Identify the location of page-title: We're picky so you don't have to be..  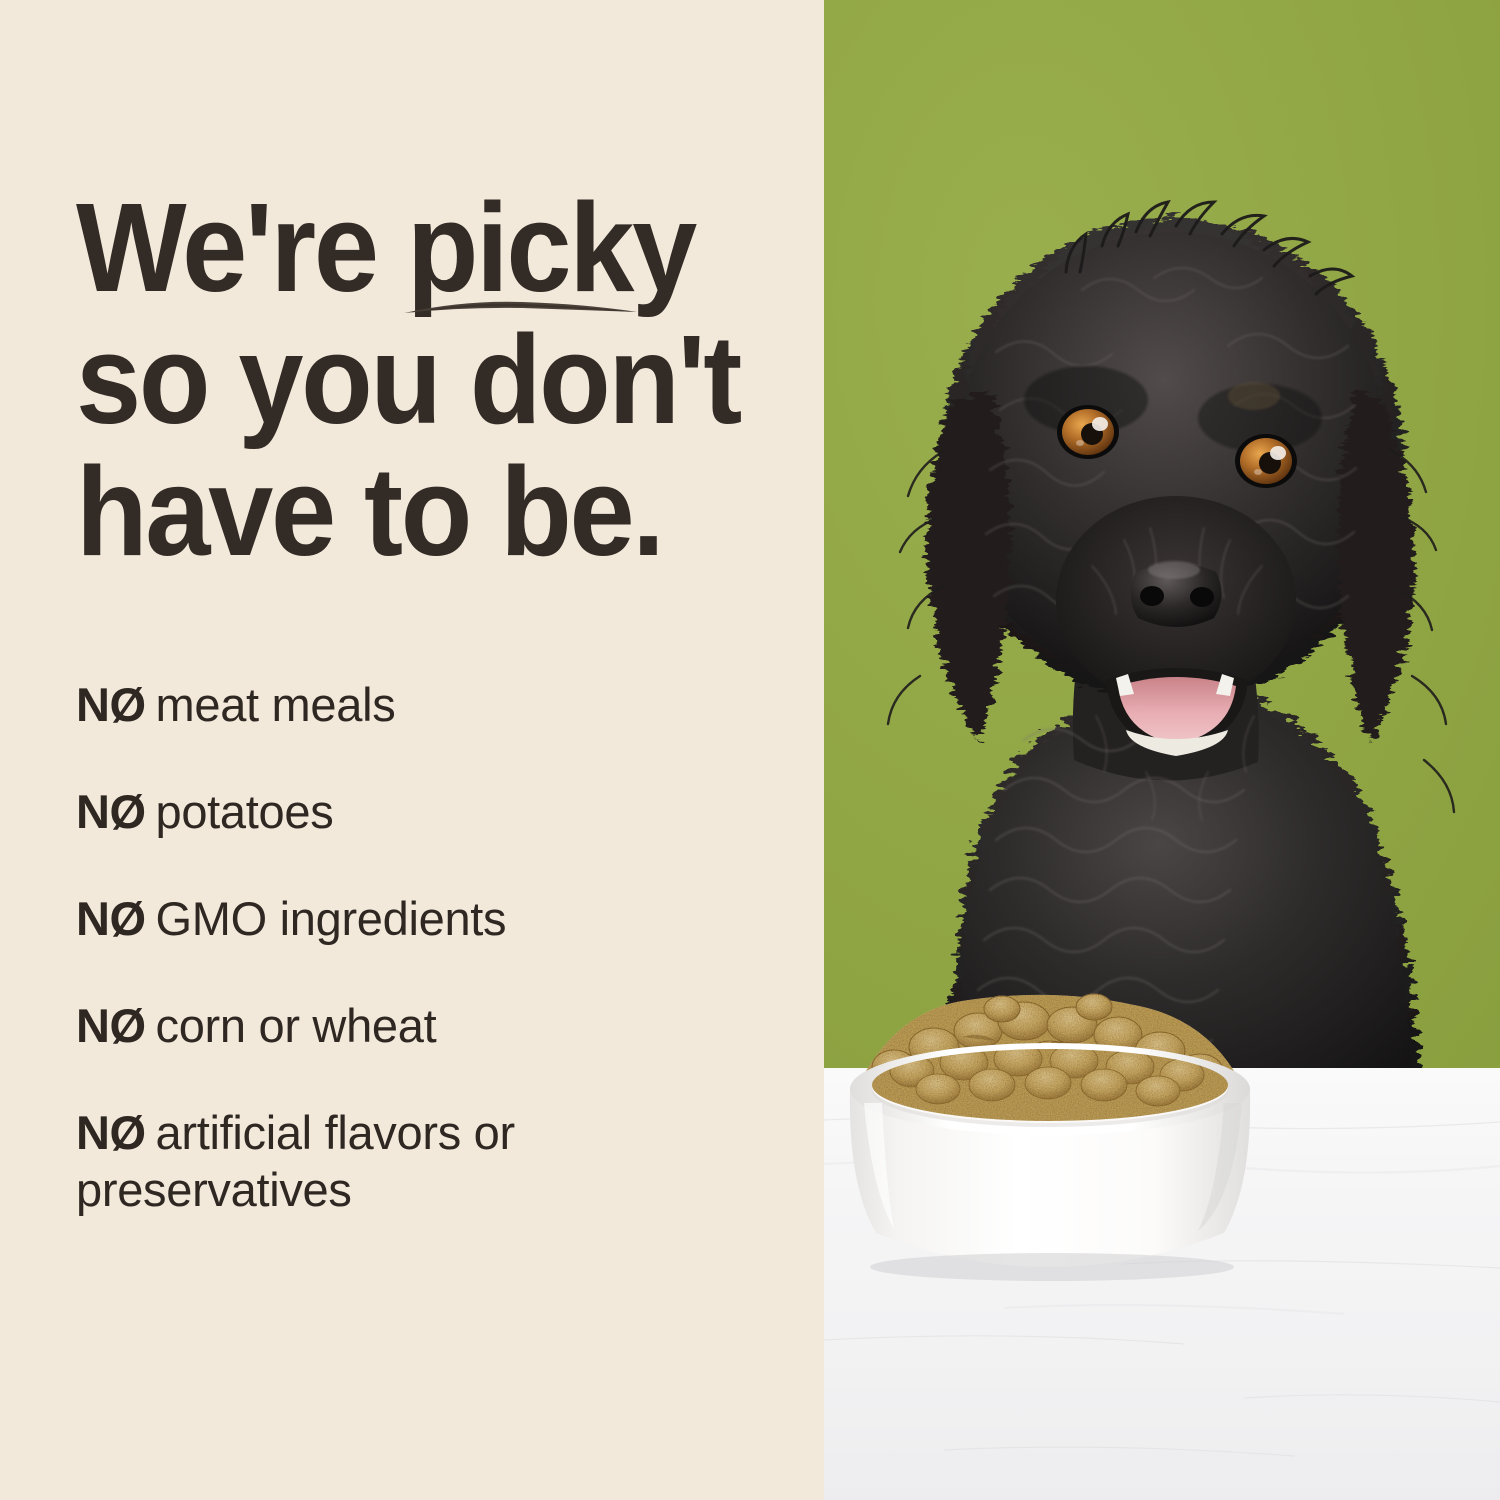
(409, 382).